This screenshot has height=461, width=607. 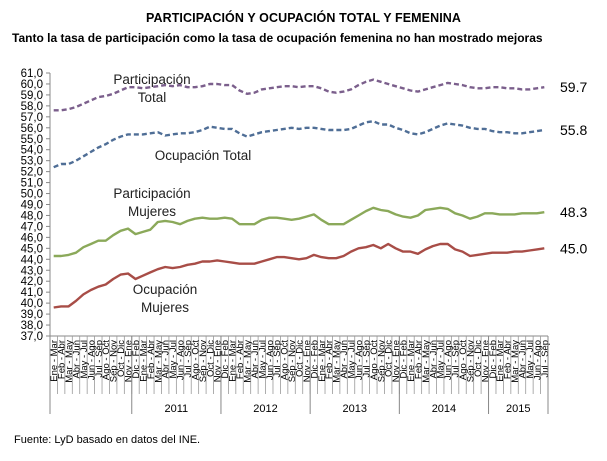 What do you see at coordinates (32, 107) in the screenshot?
I see `y-tick-label: 58,0` at bounding box center [32, 107].